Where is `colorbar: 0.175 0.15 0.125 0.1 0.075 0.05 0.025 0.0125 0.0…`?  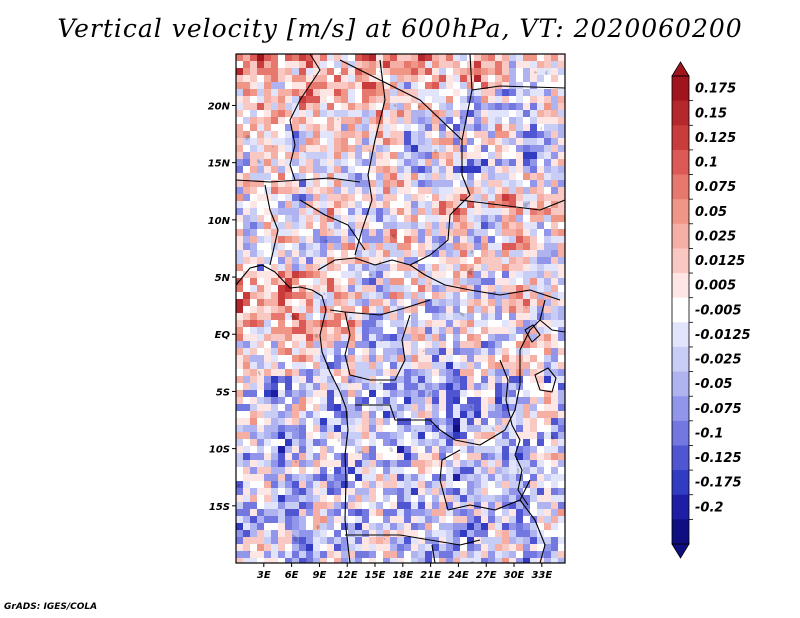 colorbar: 0.175 0.15 0.125 0.1 0.075 0.05 0.025 0.0125 0.0… is located at coordinates (711, 310).